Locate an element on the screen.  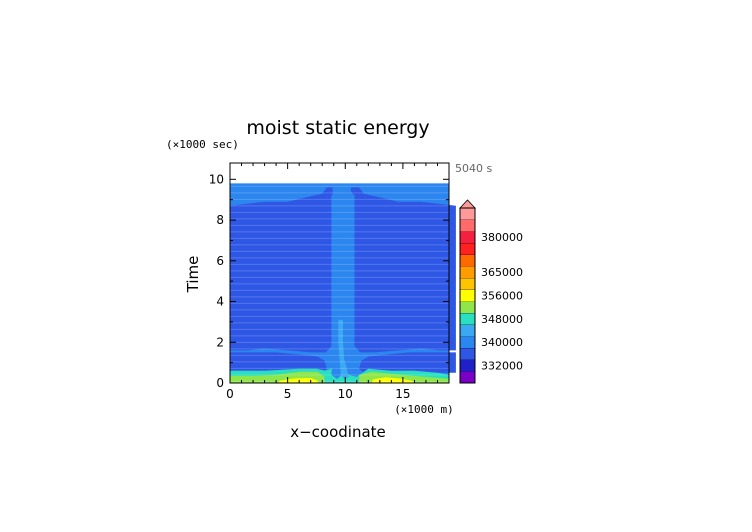
y-tick-label: 6 is located at coordinates (220, 261).